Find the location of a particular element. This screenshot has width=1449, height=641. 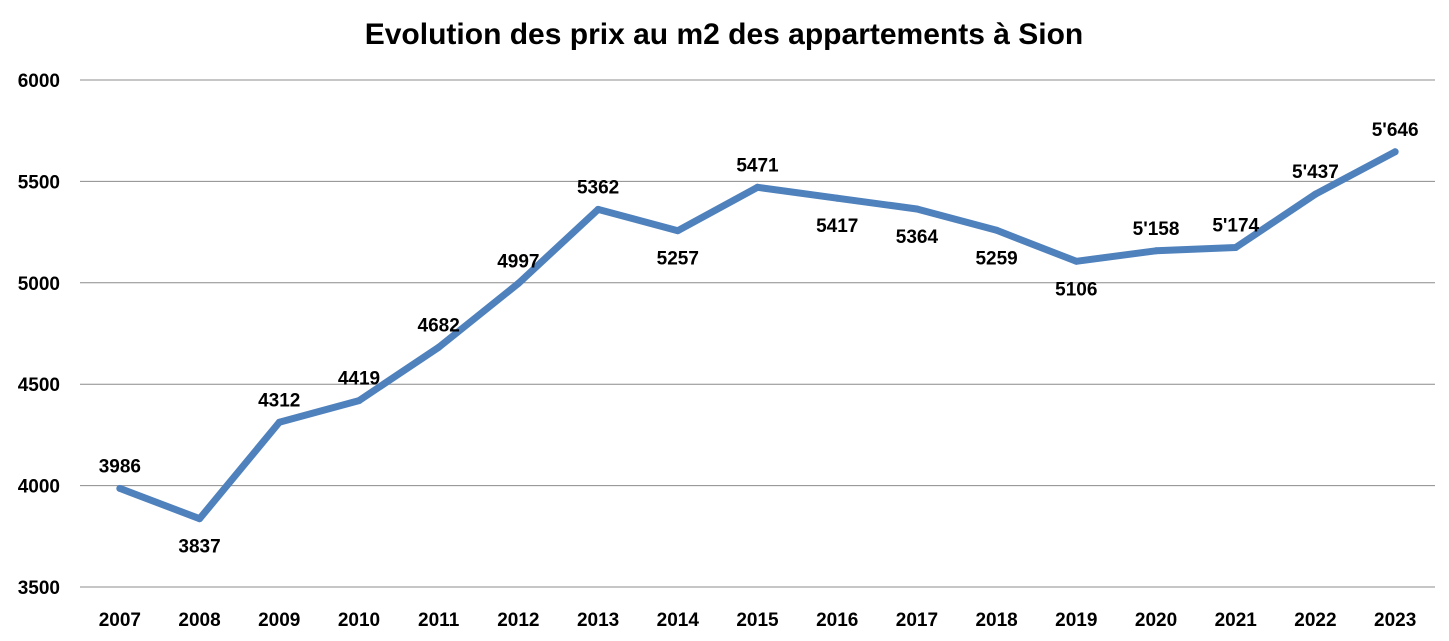

data-label: 5471 is located at coordinates (757, 165).